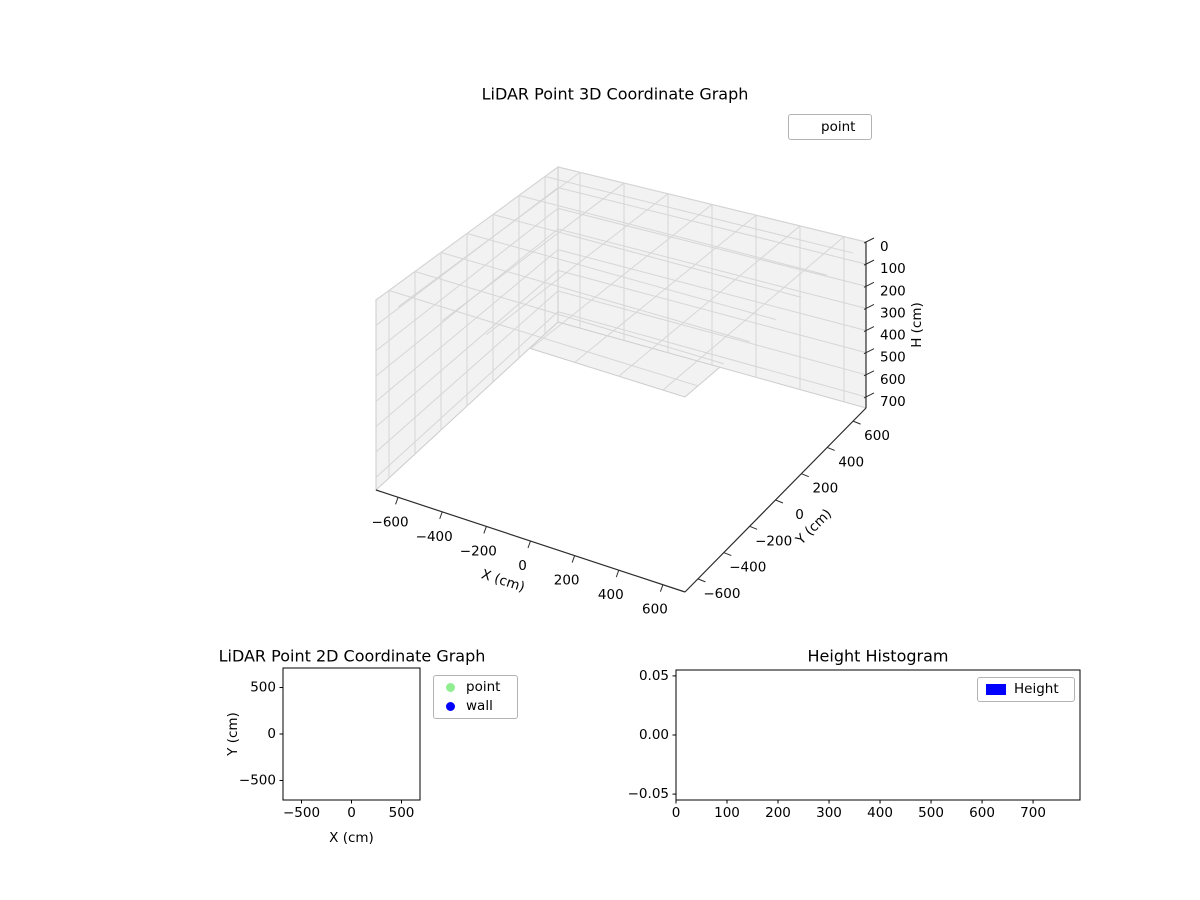 Image resolution: width=1200 pixels, height=900 pixels. Describe the element at coordinates (648, 794) in the screenshot. I see `y-tick-label: −0.05` at that location.